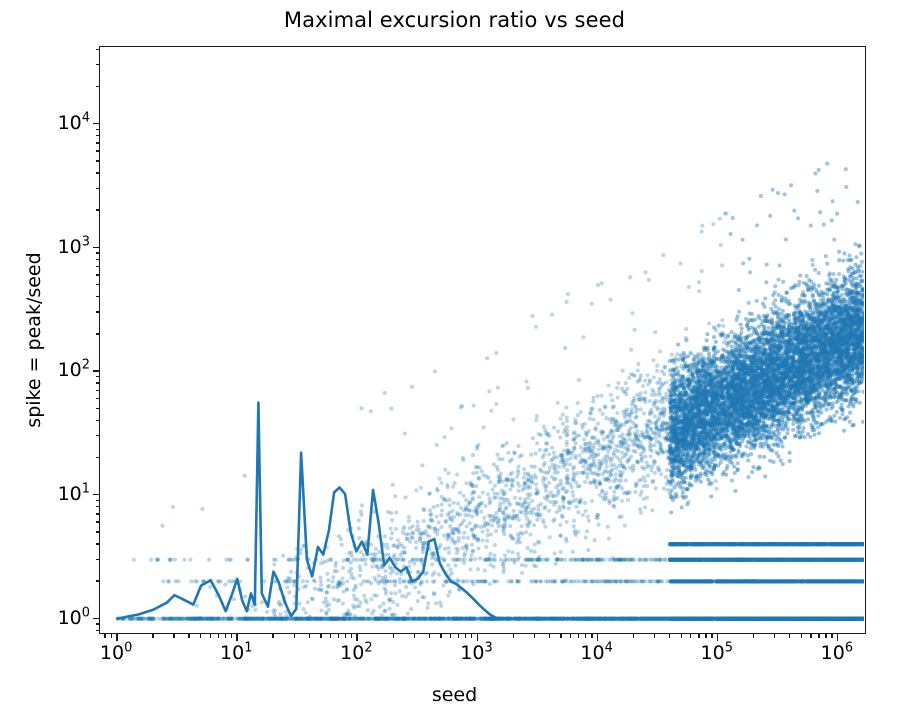 The image size is (909, 726). What do you see at coordinates (716, 652) in the screenshot?
I see `x-tick-label: 105` at bounding box center [716, 652].